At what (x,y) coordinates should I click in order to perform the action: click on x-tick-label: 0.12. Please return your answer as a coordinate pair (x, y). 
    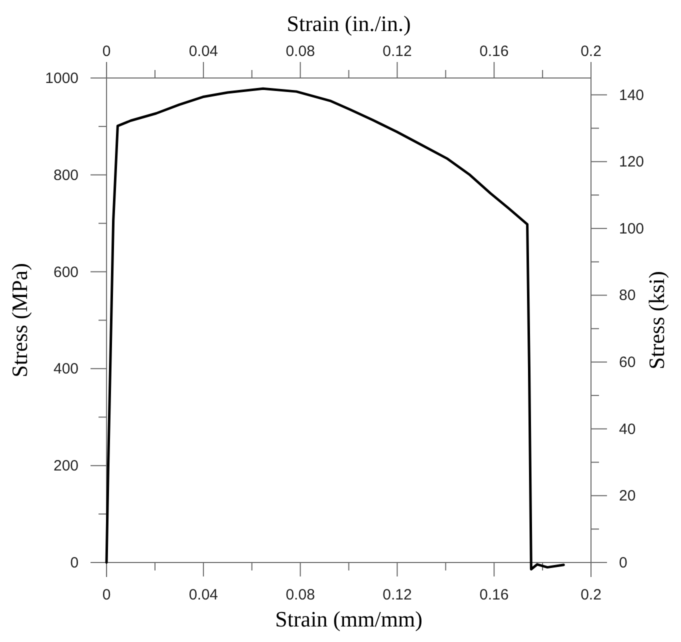
    Looking at the image, I should click on (397, 595).